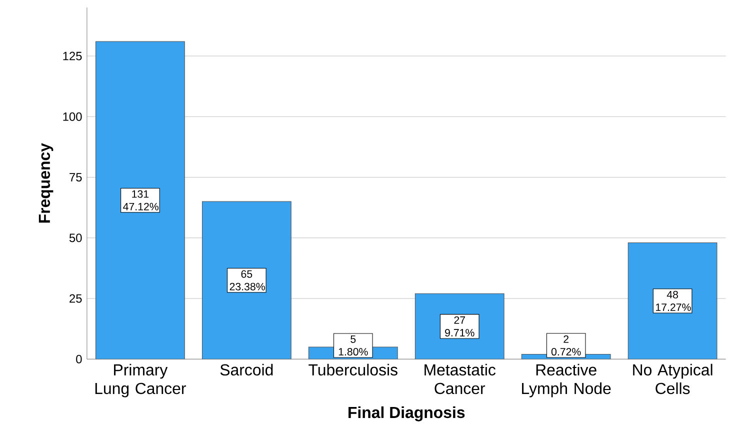 The image size is (750, 446). What do you see at coordinates (76, 177) in the screenshot?
I see `y-tick-label: 75` at bounding box center [76, 177].